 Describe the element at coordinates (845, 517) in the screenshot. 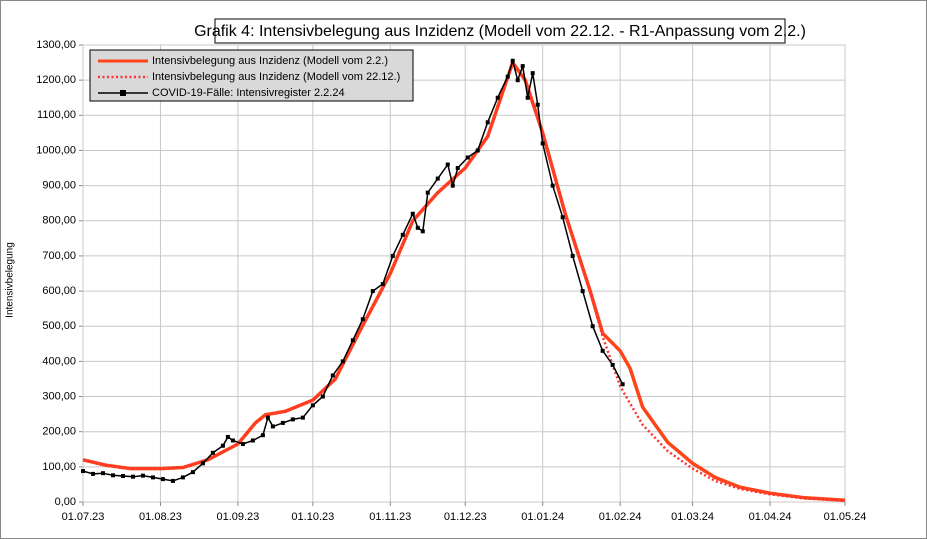

I see `x-tick-label: 01.05.24` at that location.